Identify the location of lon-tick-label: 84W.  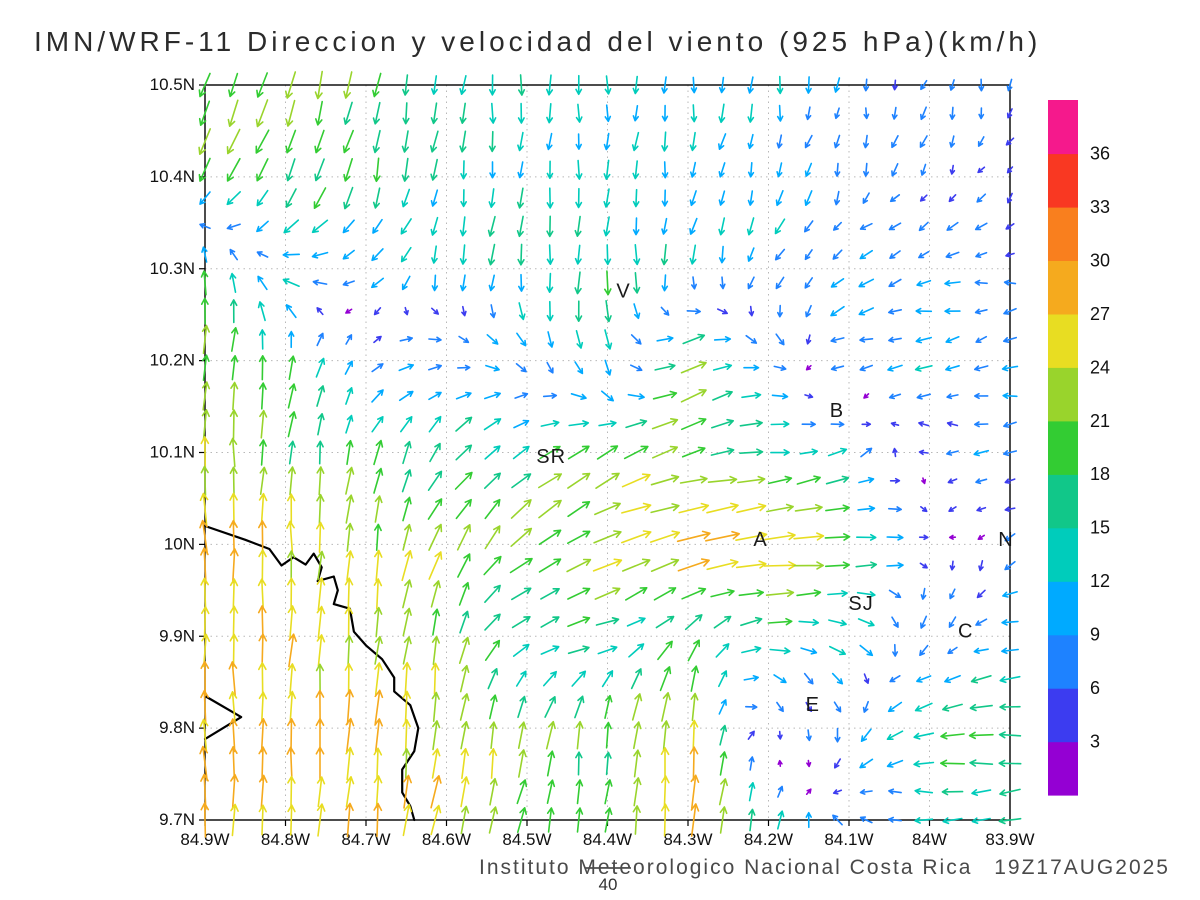
(929, 839).